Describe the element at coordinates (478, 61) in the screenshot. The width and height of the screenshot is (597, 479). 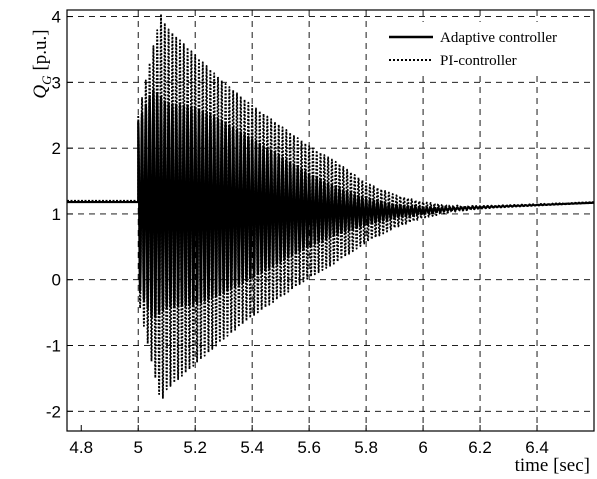
I see `legend-label-pi: PI-controller` at that location.